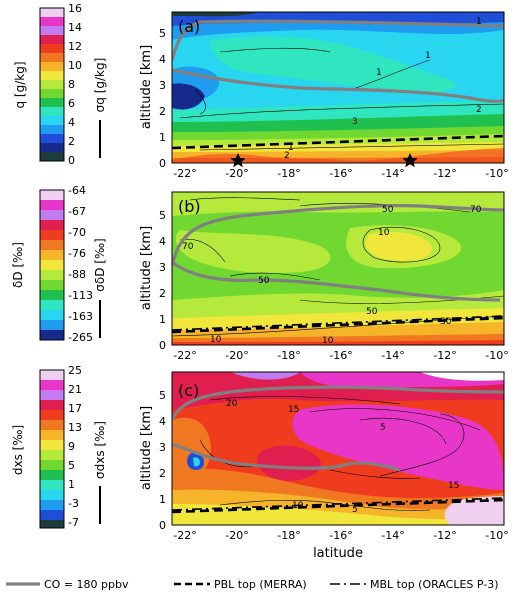 This screenshot has width=528, height=600. Describe the element at coordinates (162, 280) in the screenshot. I see `panel-b-yticks: 0 1 2 3 4 5` at that location.